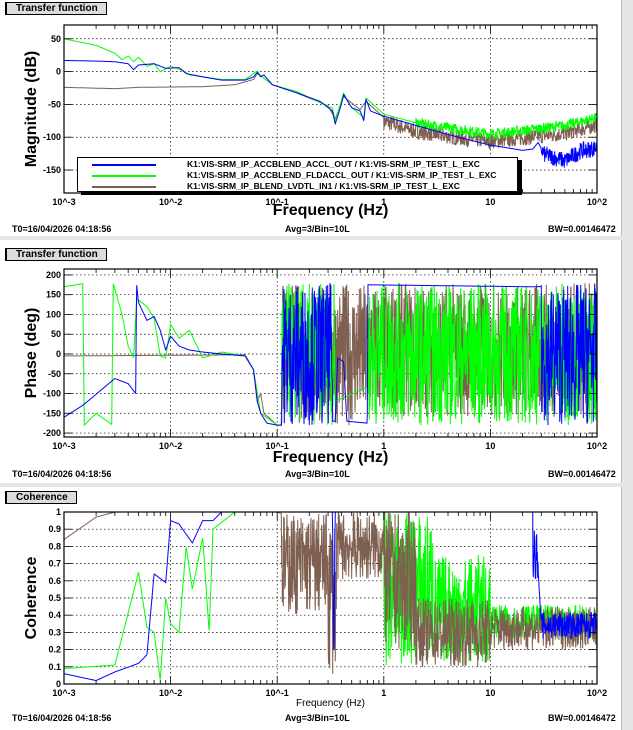 This screenshot has width=633, height=730. I want to click on y-tick-label: 0.7, so click(54, 564).